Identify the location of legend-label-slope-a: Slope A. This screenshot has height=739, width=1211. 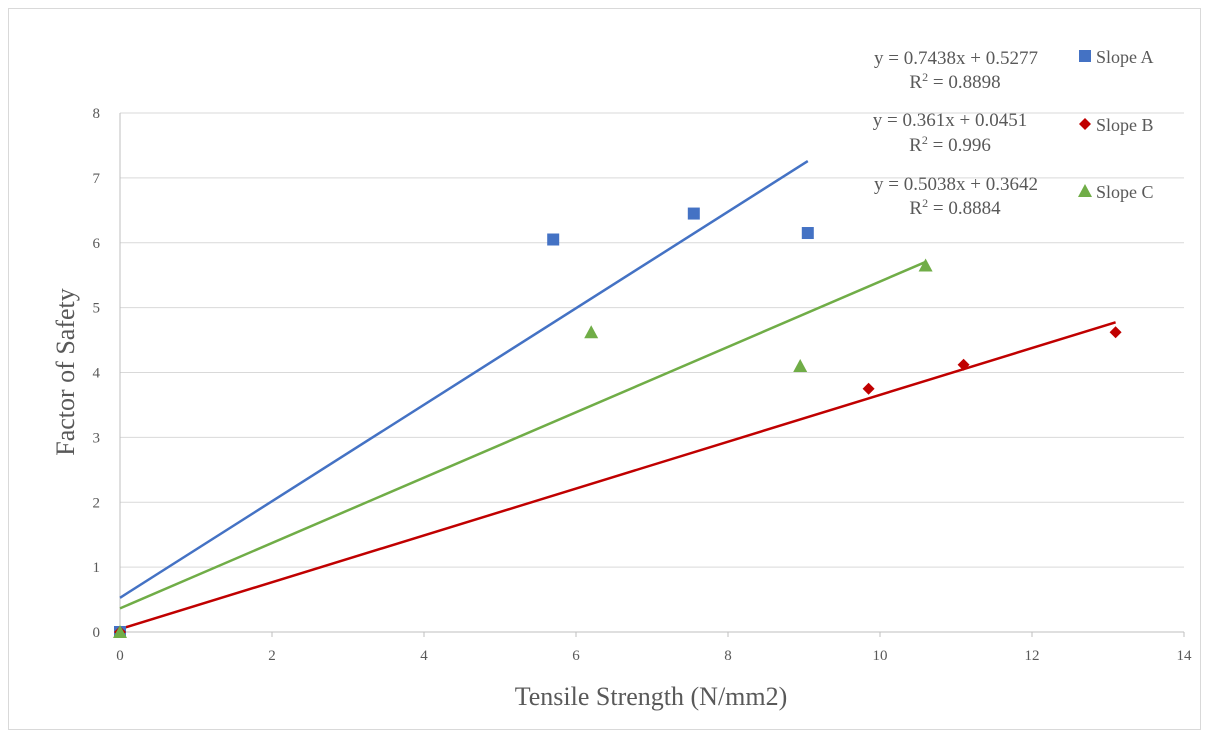
(1125, 57).